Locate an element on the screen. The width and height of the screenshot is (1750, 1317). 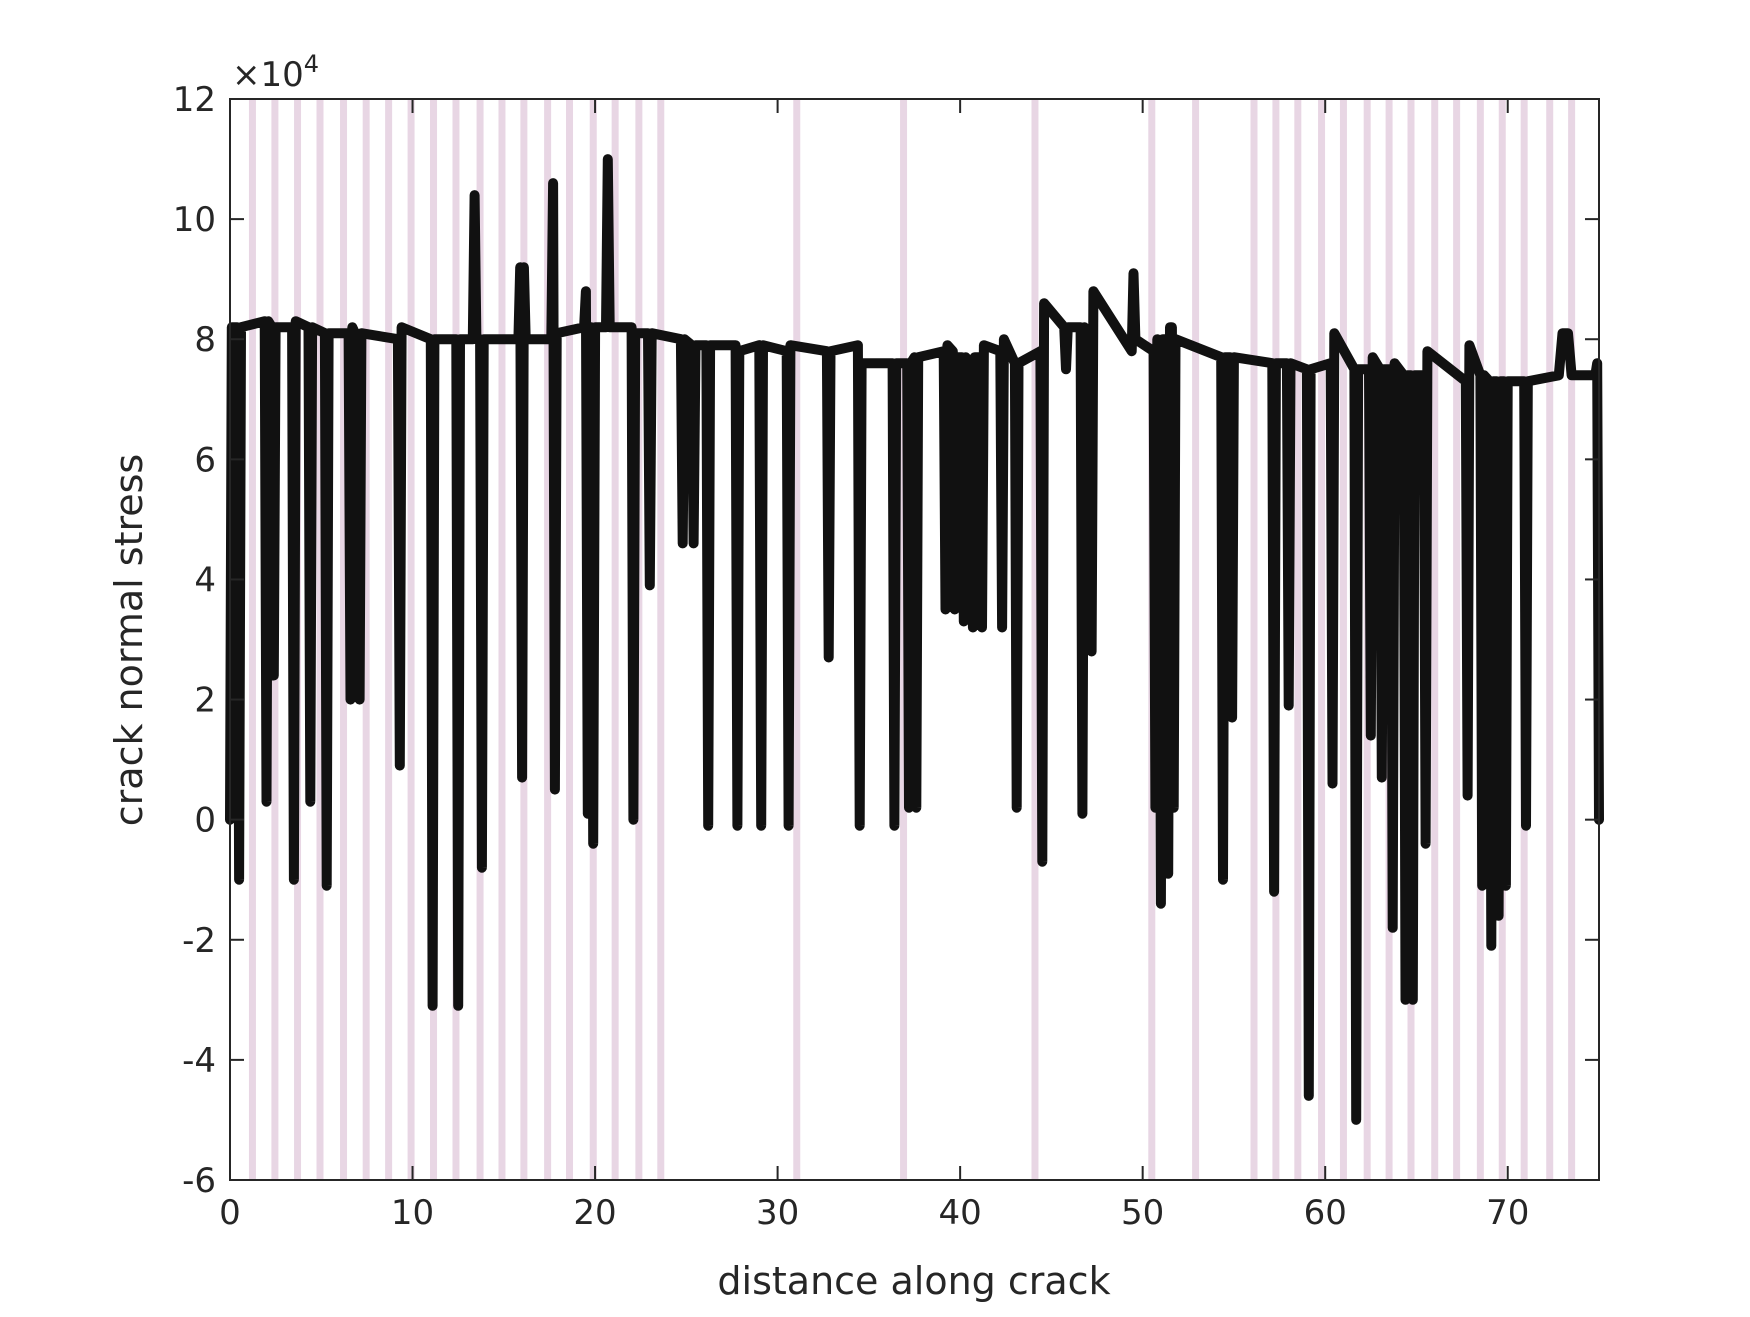
y-tick-label: -2 is located at coordinates (199, 941).